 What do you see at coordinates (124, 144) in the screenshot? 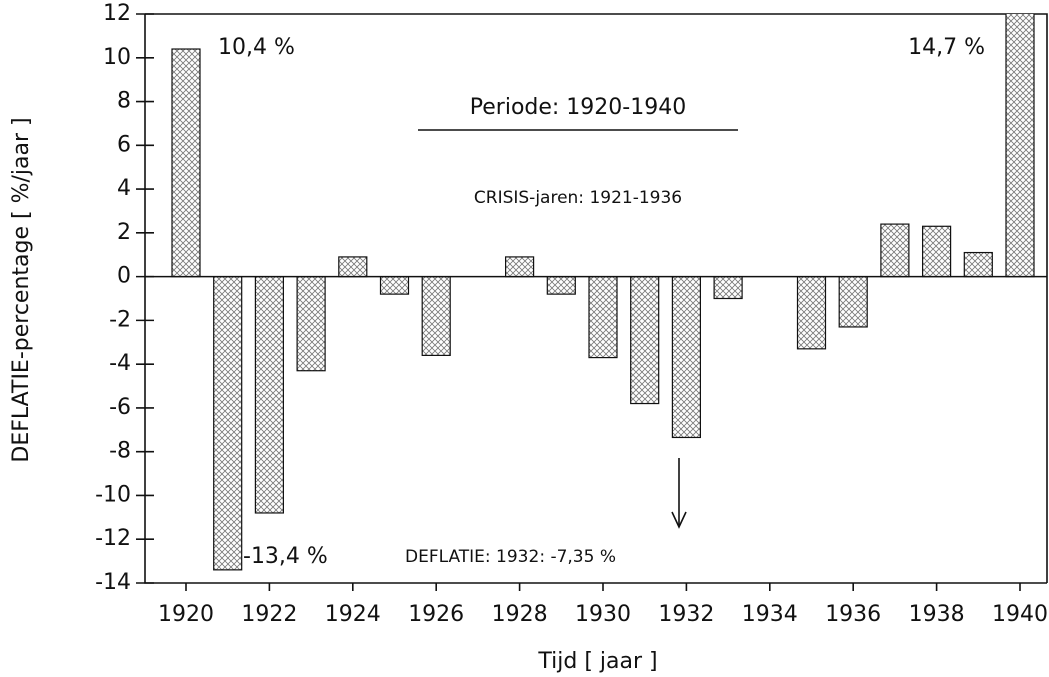
I see `y-tick-label: 6` at bounding box center [124, 144].